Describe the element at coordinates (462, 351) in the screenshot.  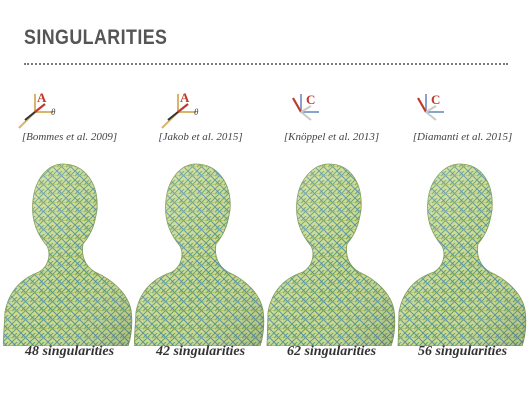
I see `singularity-count: 56 singularities` at that location.